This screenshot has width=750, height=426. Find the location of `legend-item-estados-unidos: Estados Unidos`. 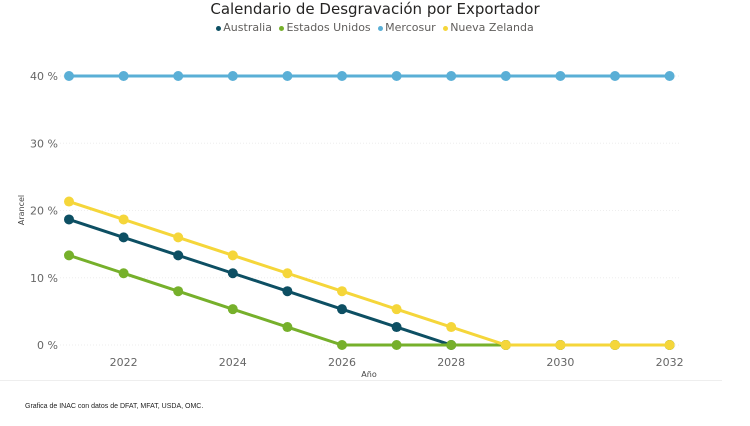

legend-item-estados-unidos: Estados Unidos is located at coordinates (325, 27).